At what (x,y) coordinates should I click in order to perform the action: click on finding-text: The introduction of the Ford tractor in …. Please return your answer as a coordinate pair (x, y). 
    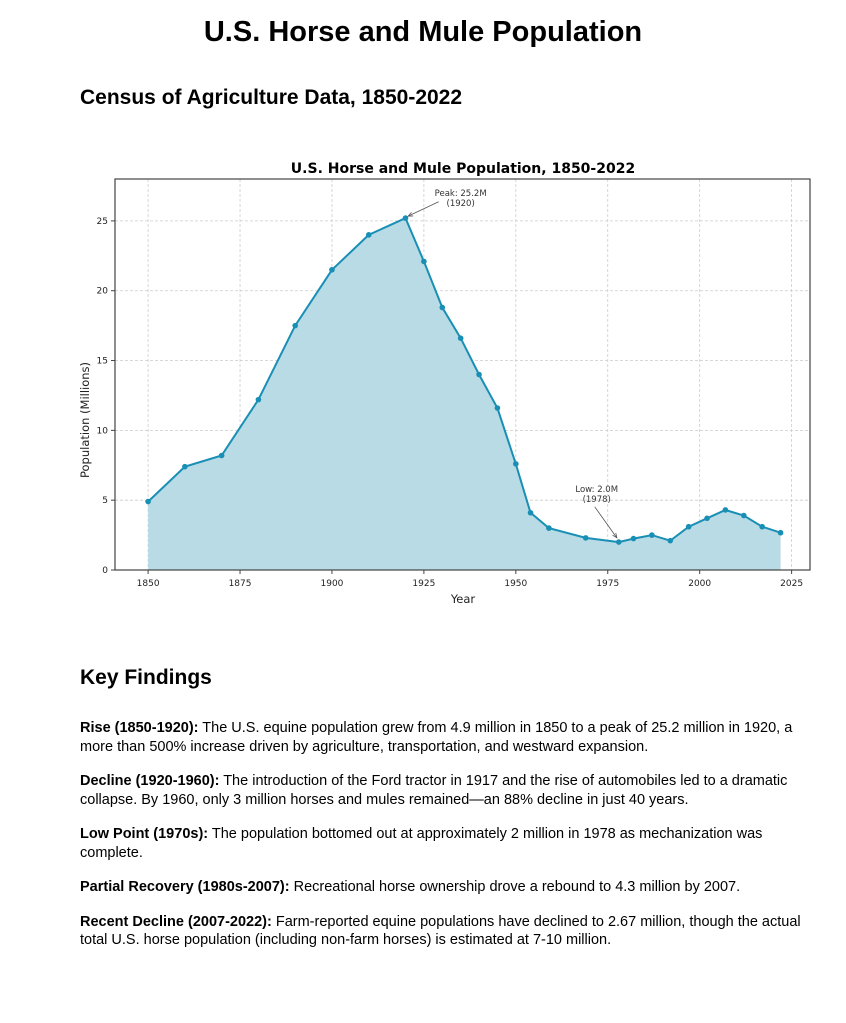
    Looking at the image, I should click on (434, 790).